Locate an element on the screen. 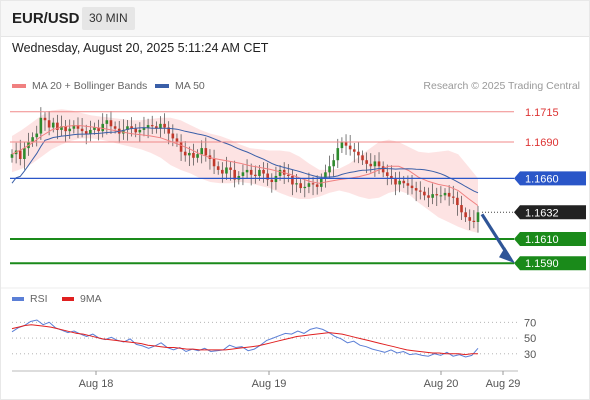 This screenshot has width=590, height=400. ma50-swatch is located at coordinates (162, 86).